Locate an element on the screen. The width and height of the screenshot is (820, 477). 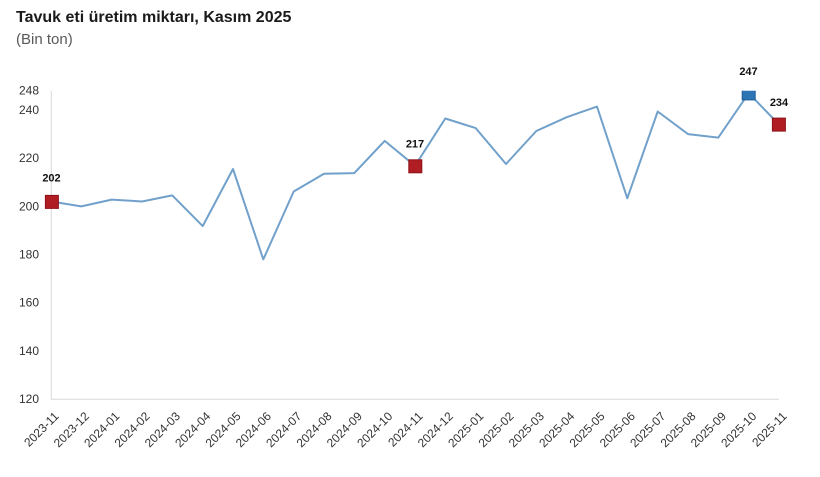
svg-text: 234 is located at coordinates (779, 103).